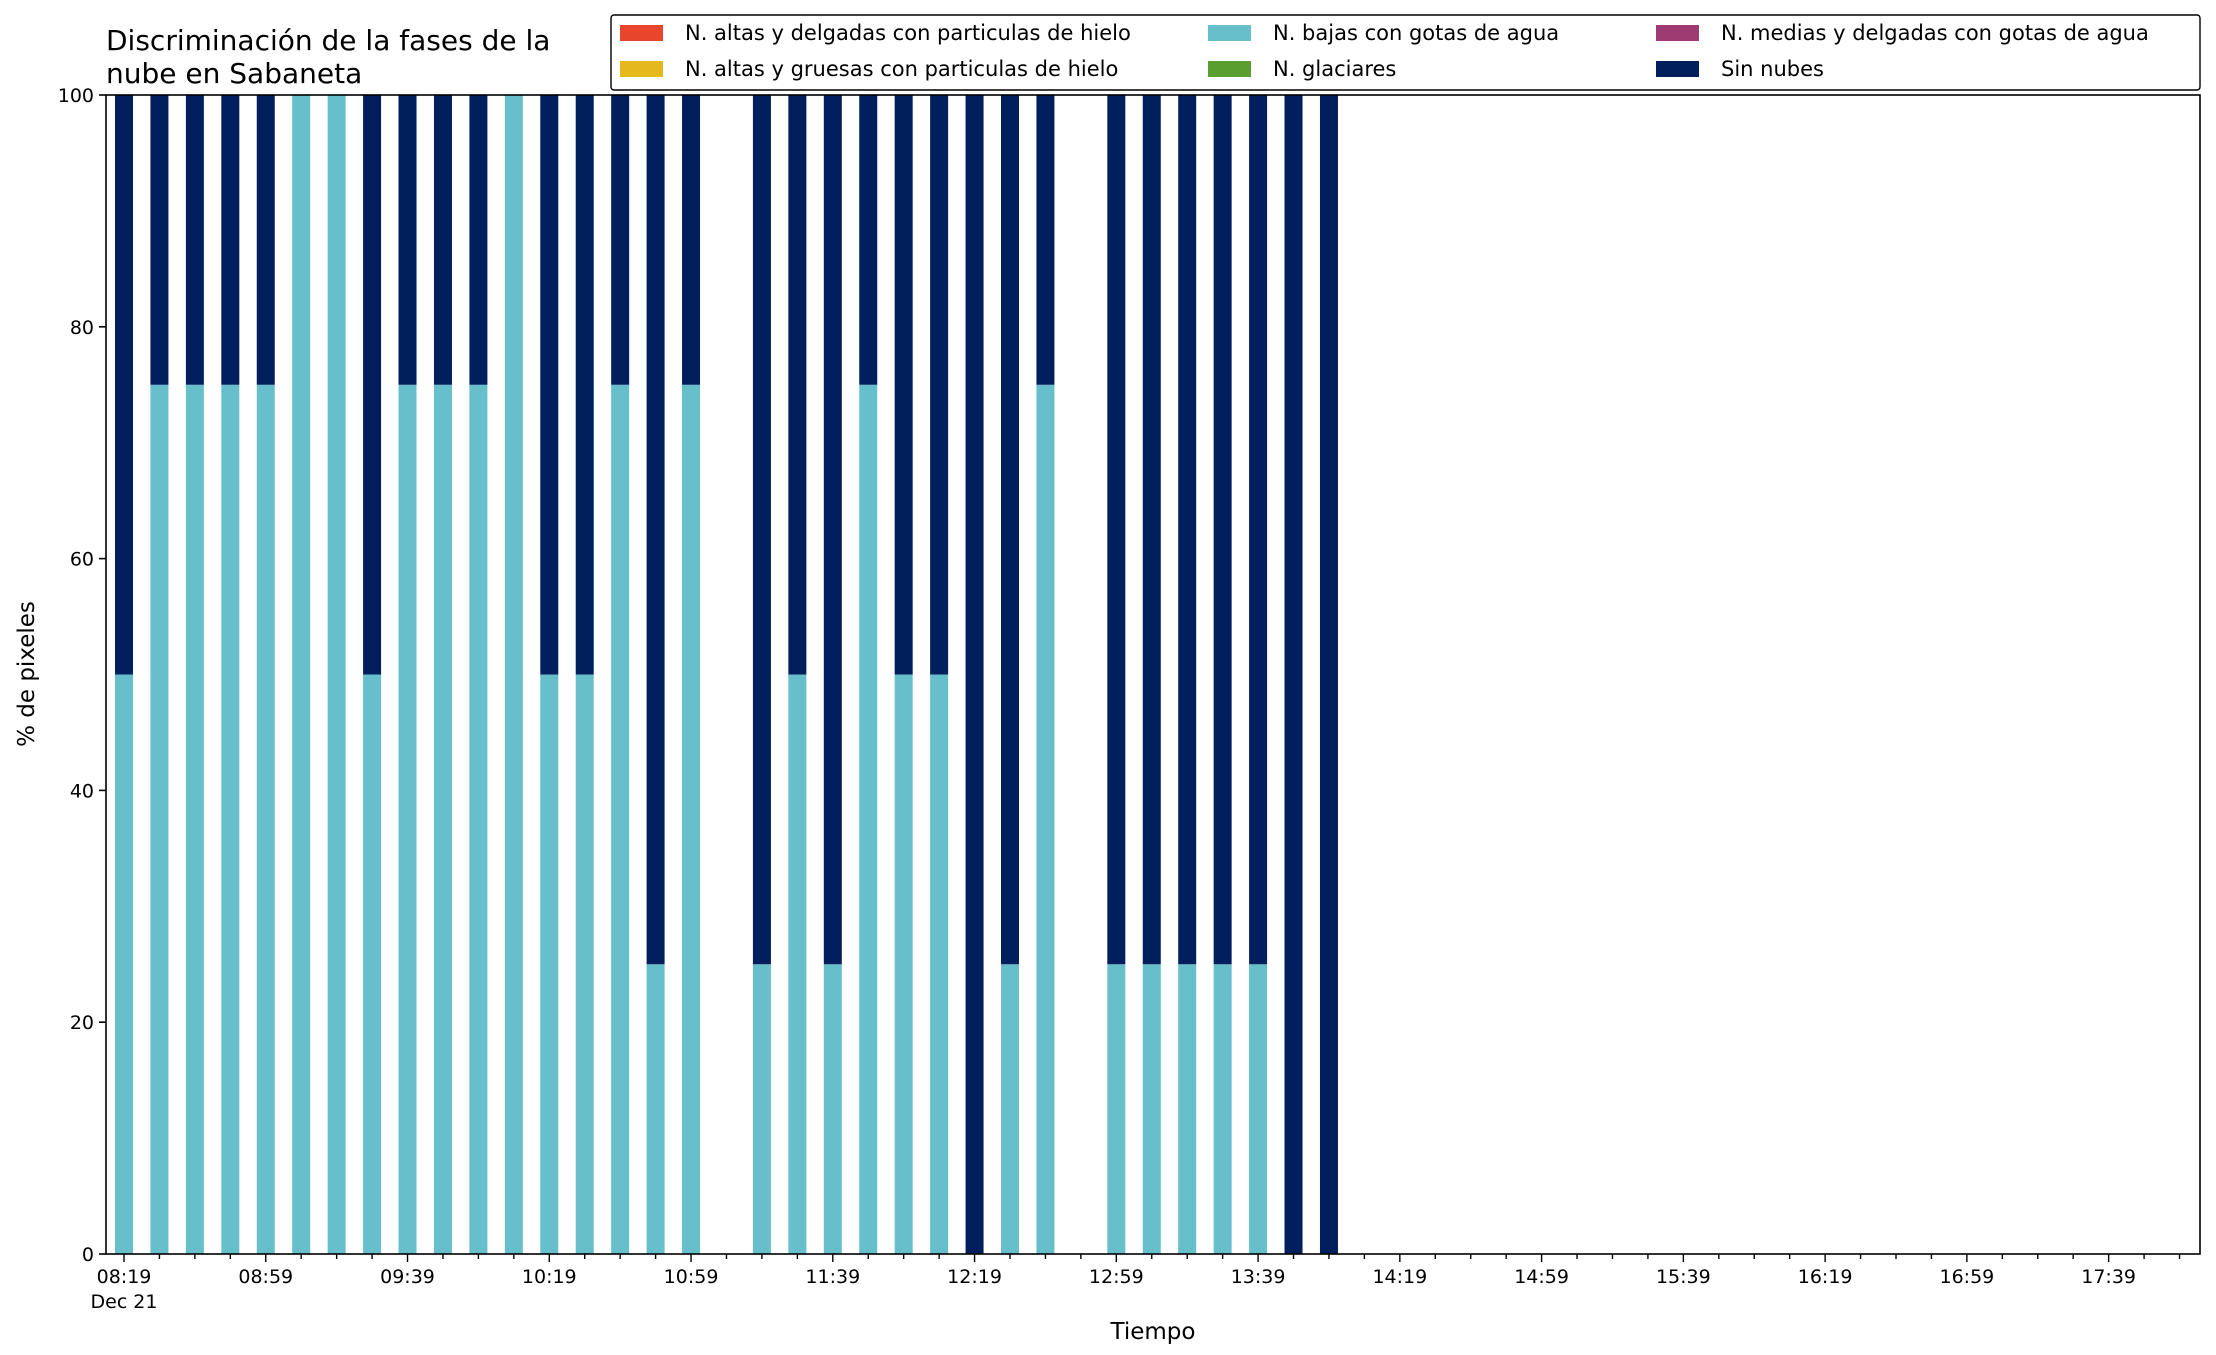 Image resolution: width=2216 pixels, height=1355 pixels. Describe the element at coordinates (691, 1277) in the screenshot. I see `x-tick-label: 10:59` at that location.